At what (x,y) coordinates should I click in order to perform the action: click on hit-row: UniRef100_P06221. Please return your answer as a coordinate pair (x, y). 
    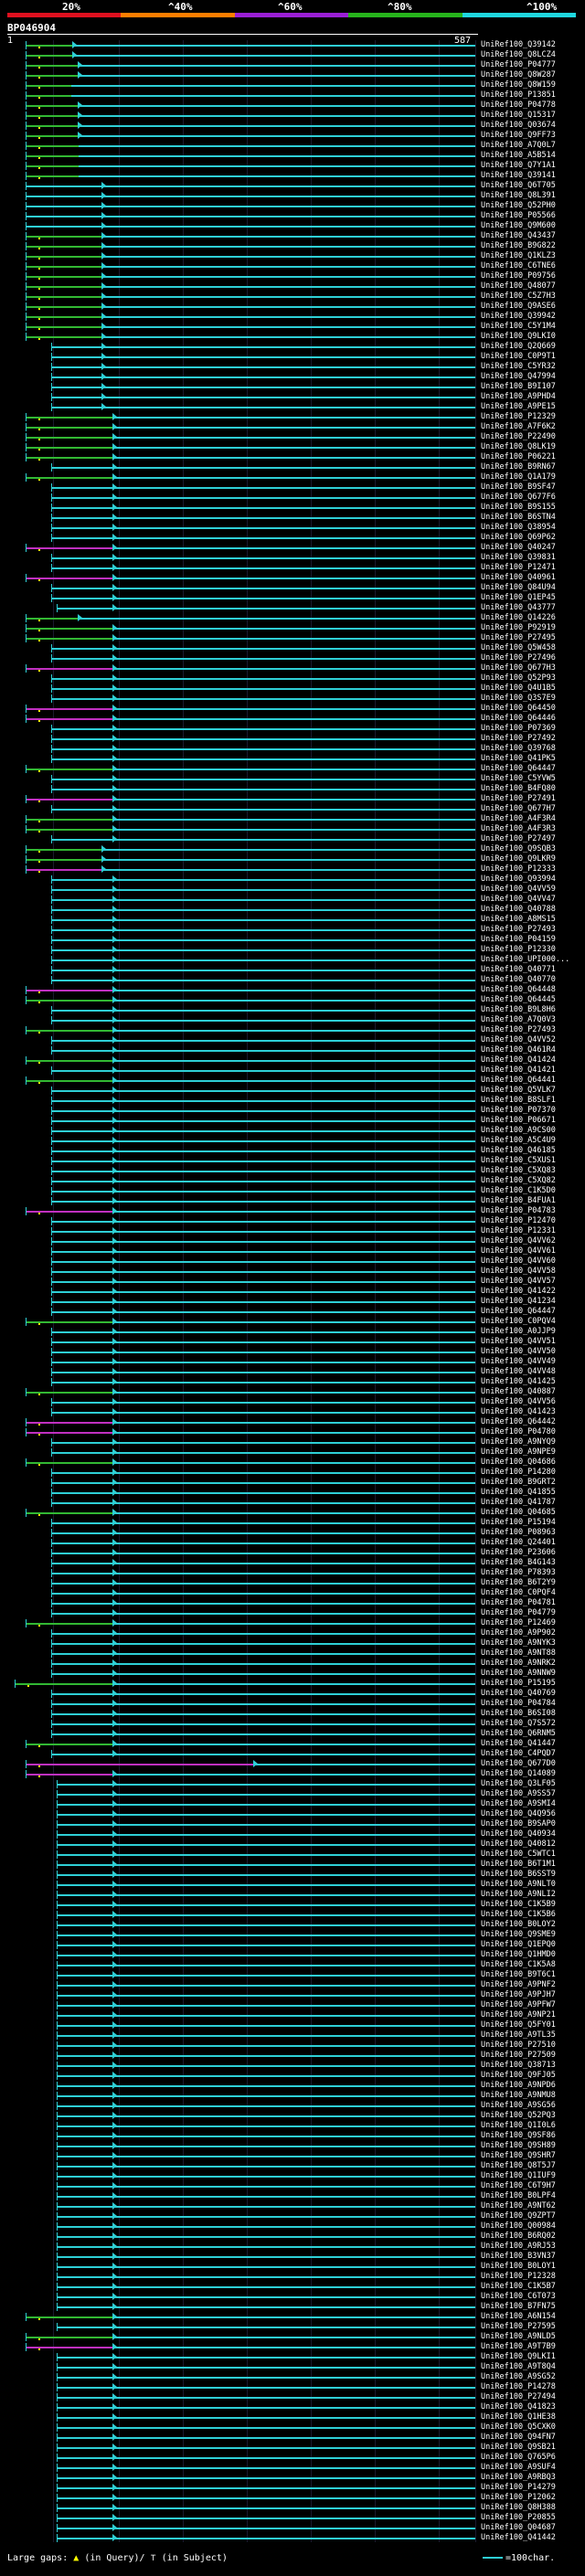
    Looking at the image, I should click on (293, 457).